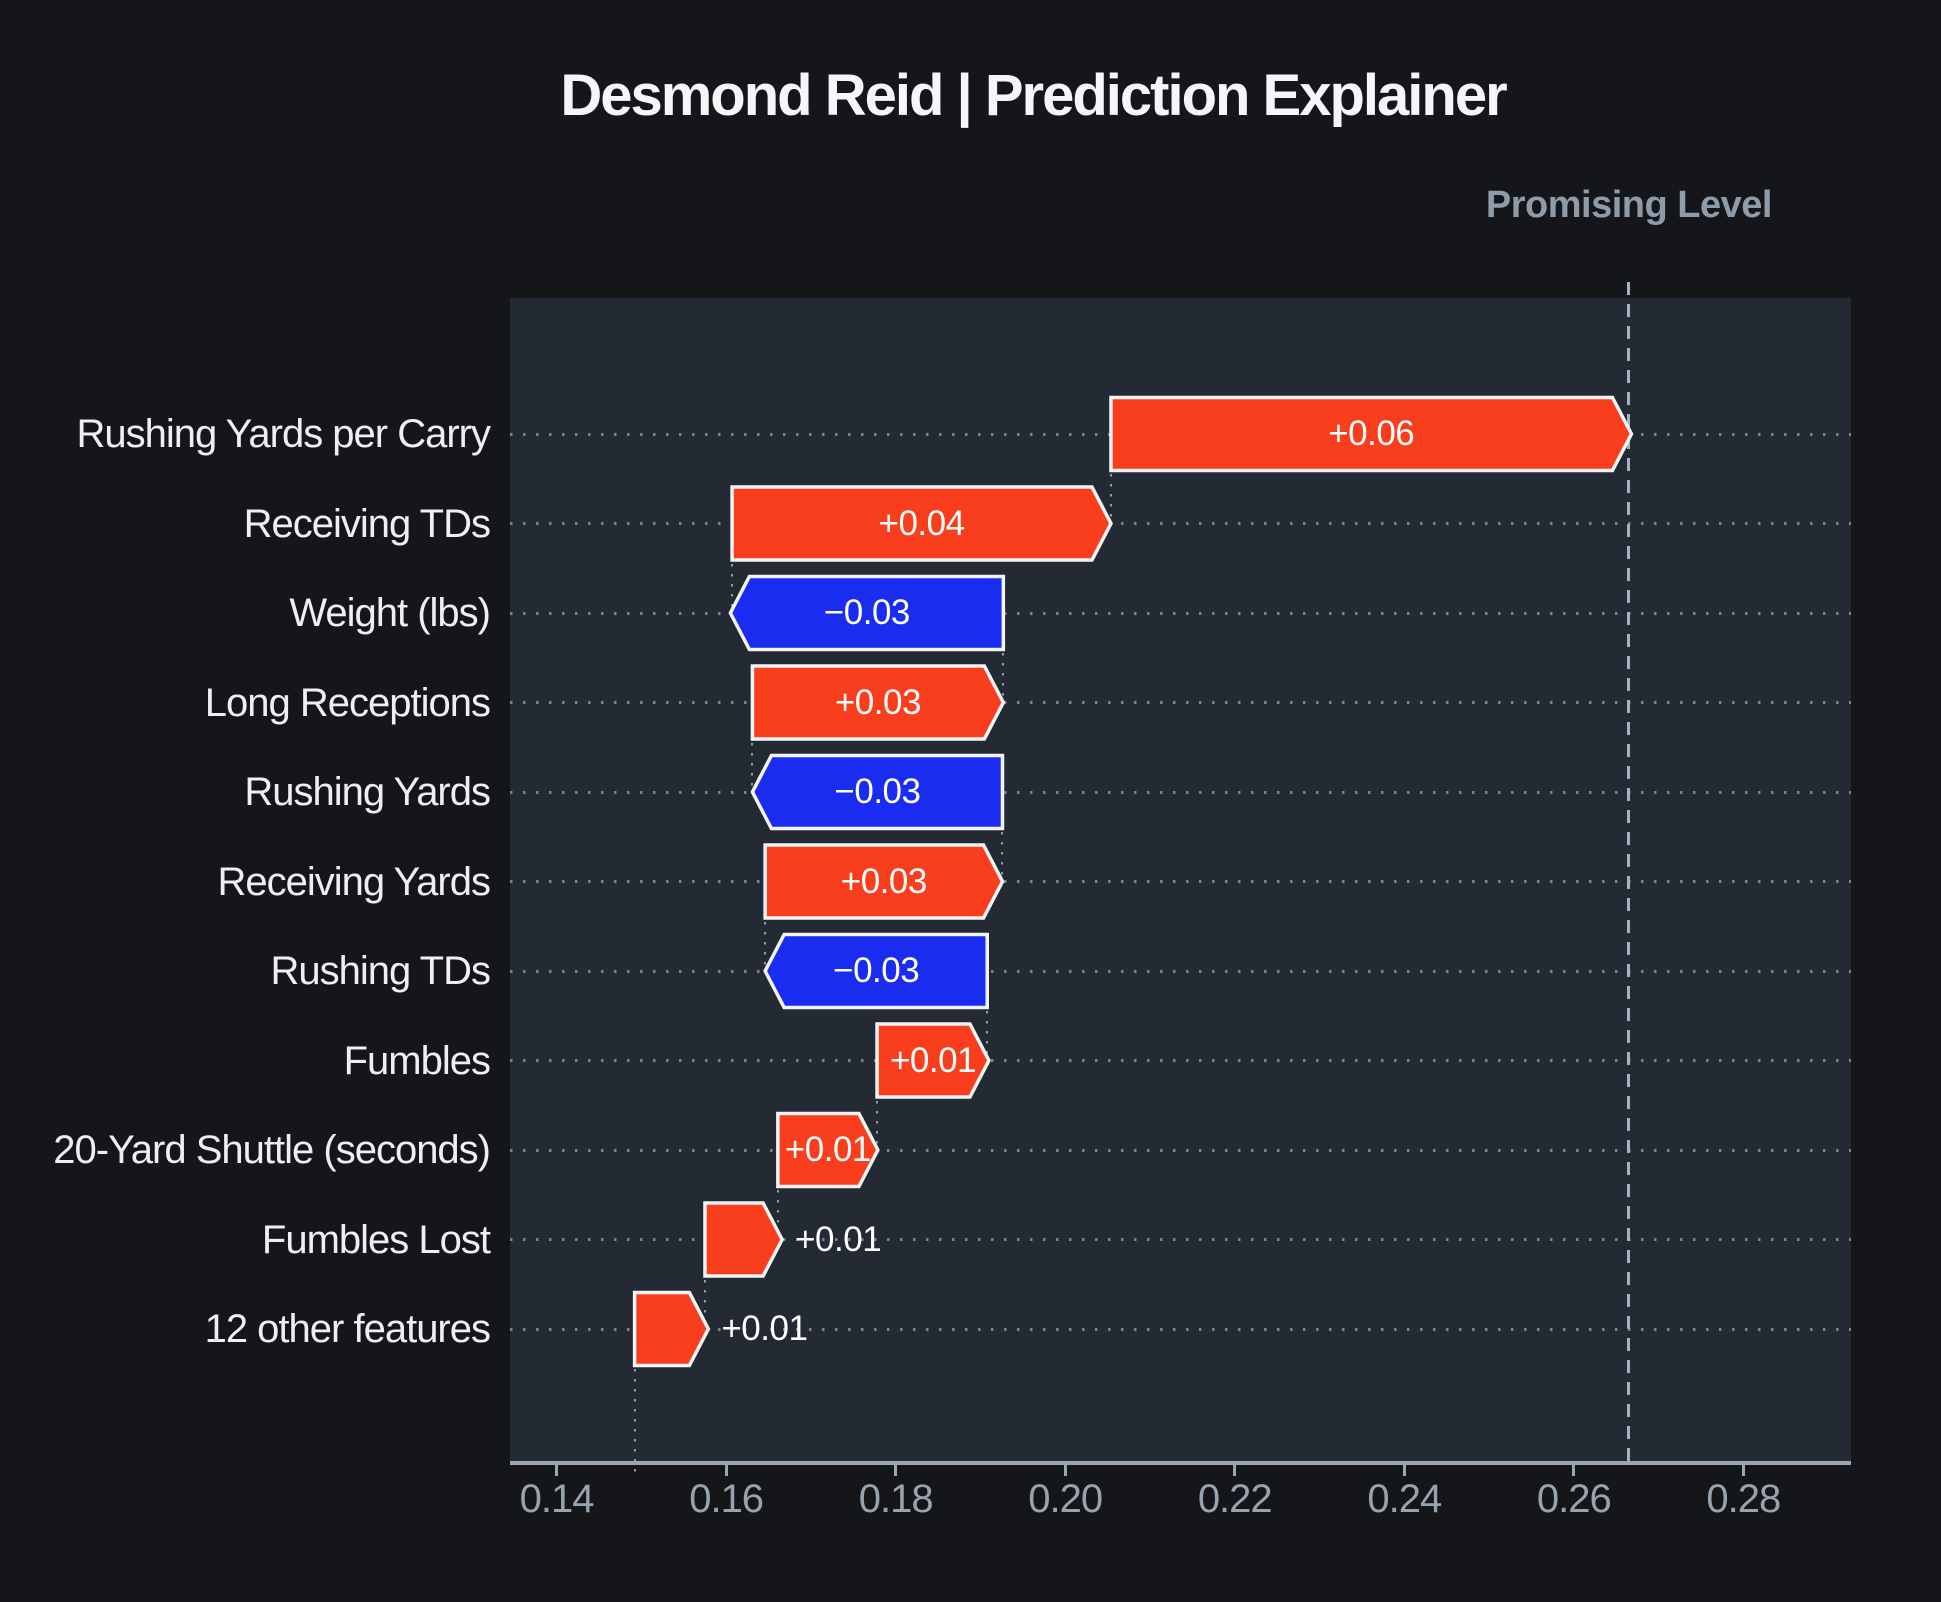 The width and height of the screenshot is (1941, 1602). Describe the element at coordinates (272, 1150) in the screenshot. I see `feature-label: 20-Yard Shuttle (seconds)` at that location.